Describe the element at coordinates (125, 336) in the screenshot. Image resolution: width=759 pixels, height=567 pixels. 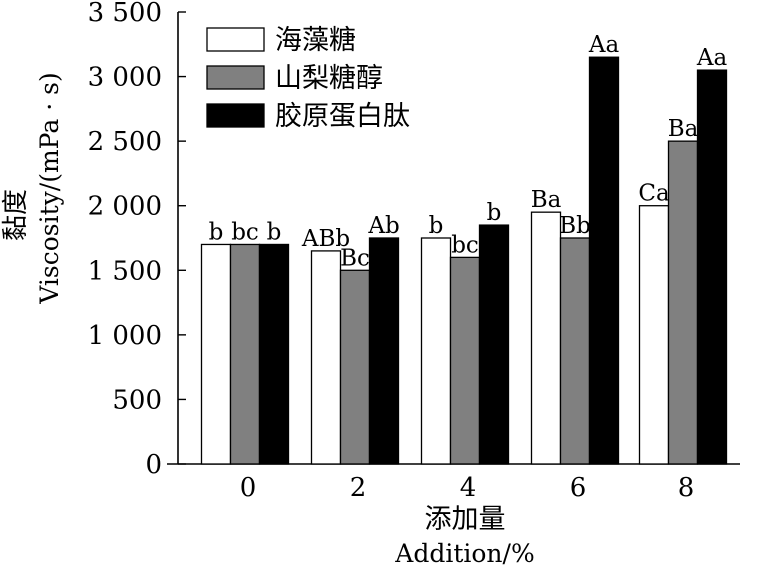
I see `y-tick-label: 1 000` at that location.